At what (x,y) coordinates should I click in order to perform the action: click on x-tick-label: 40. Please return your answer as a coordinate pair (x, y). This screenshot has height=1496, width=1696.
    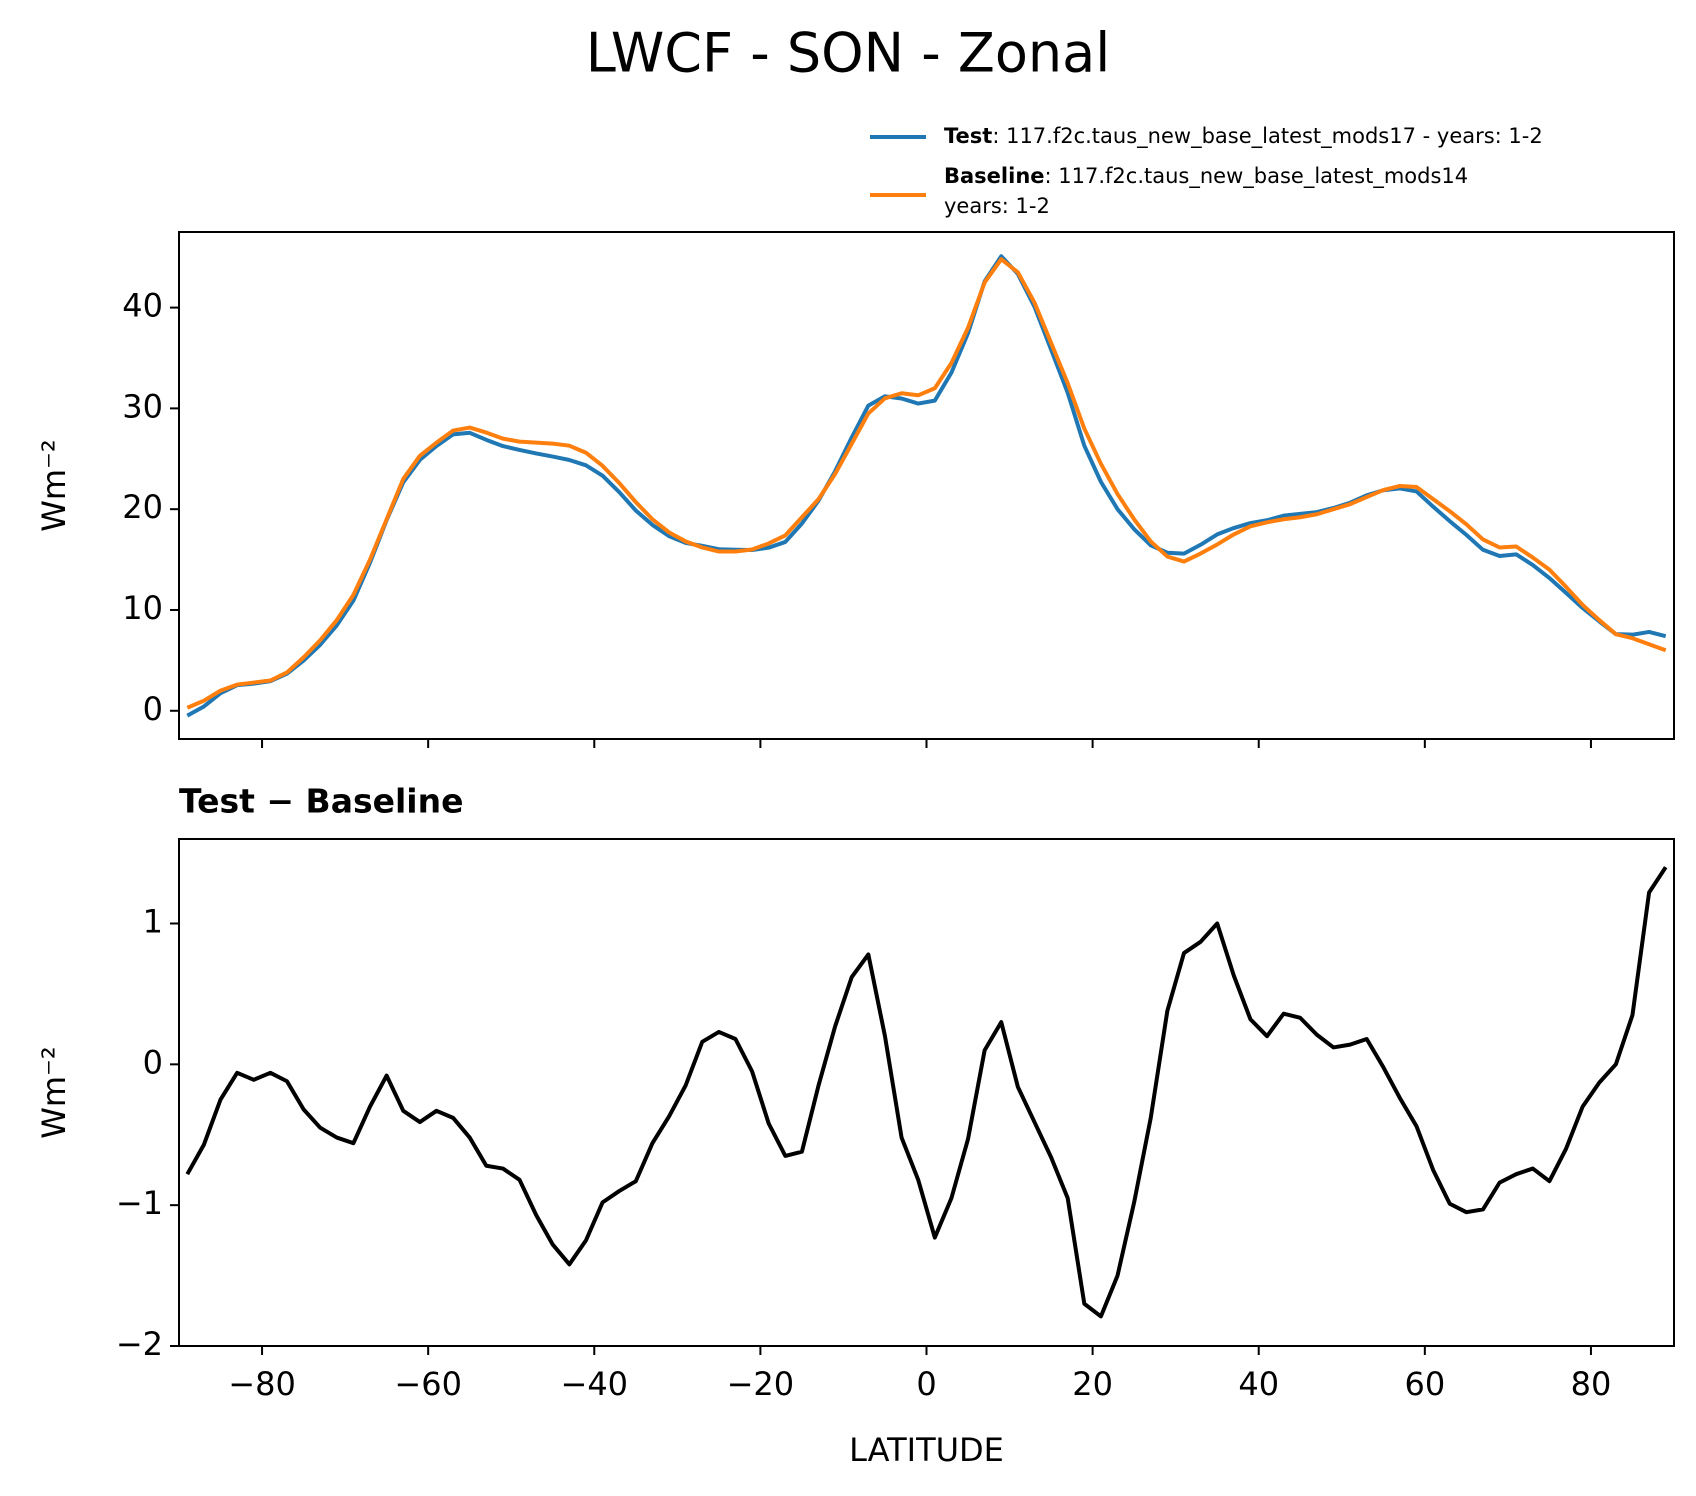
    Looking at the image, I should click on (1258, 1384).